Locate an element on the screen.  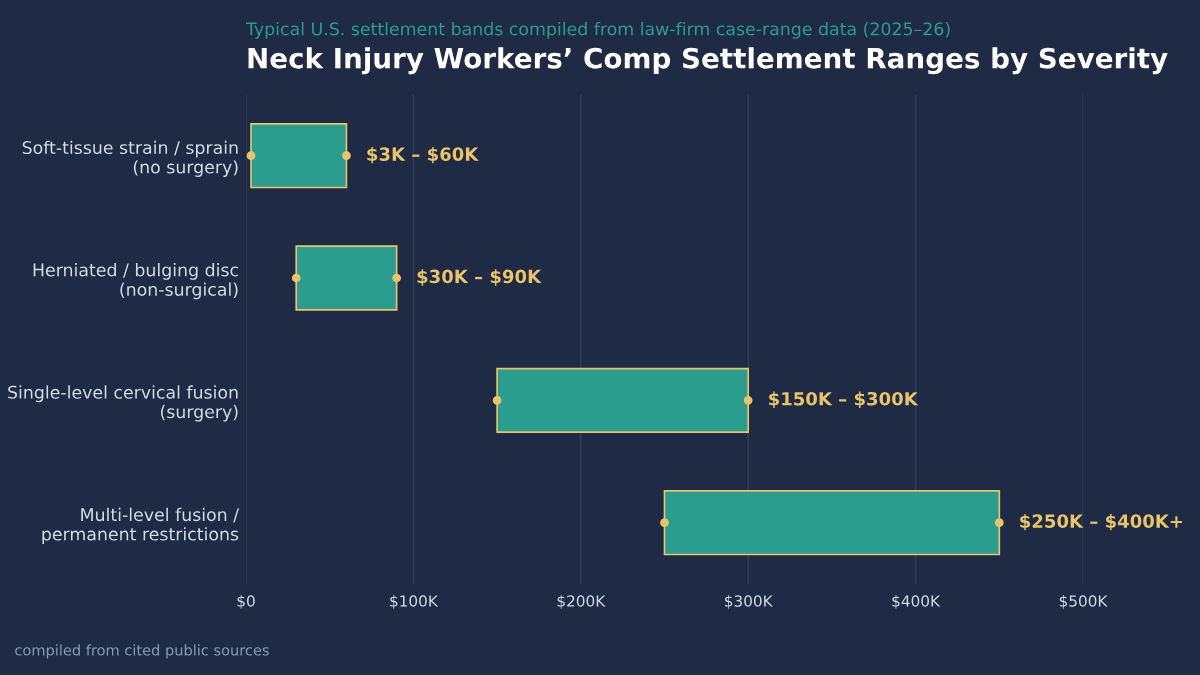
annotation: $250K – $400K+ is located at coordinates (1101, 522).